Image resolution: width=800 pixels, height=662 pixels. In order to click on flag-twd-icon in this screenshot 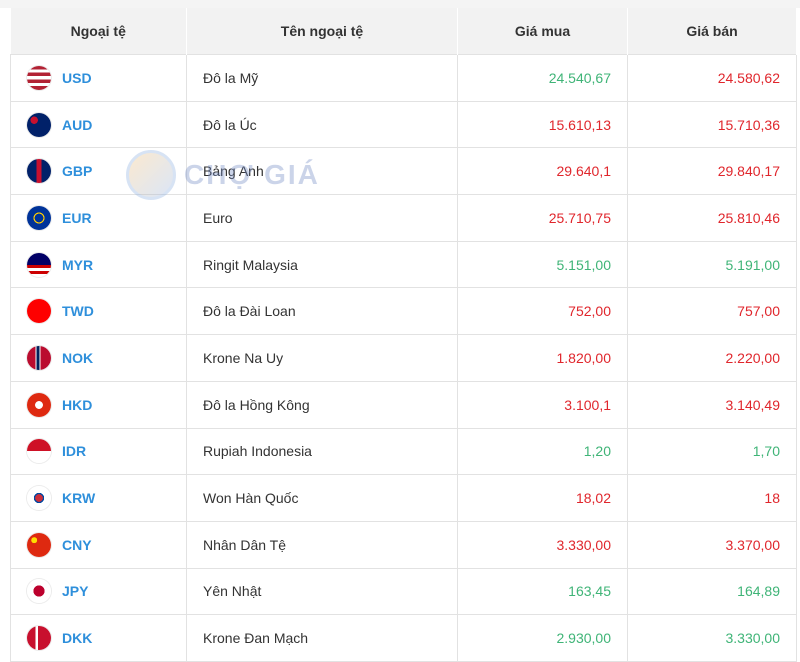, I will do `click(39, 311)`.